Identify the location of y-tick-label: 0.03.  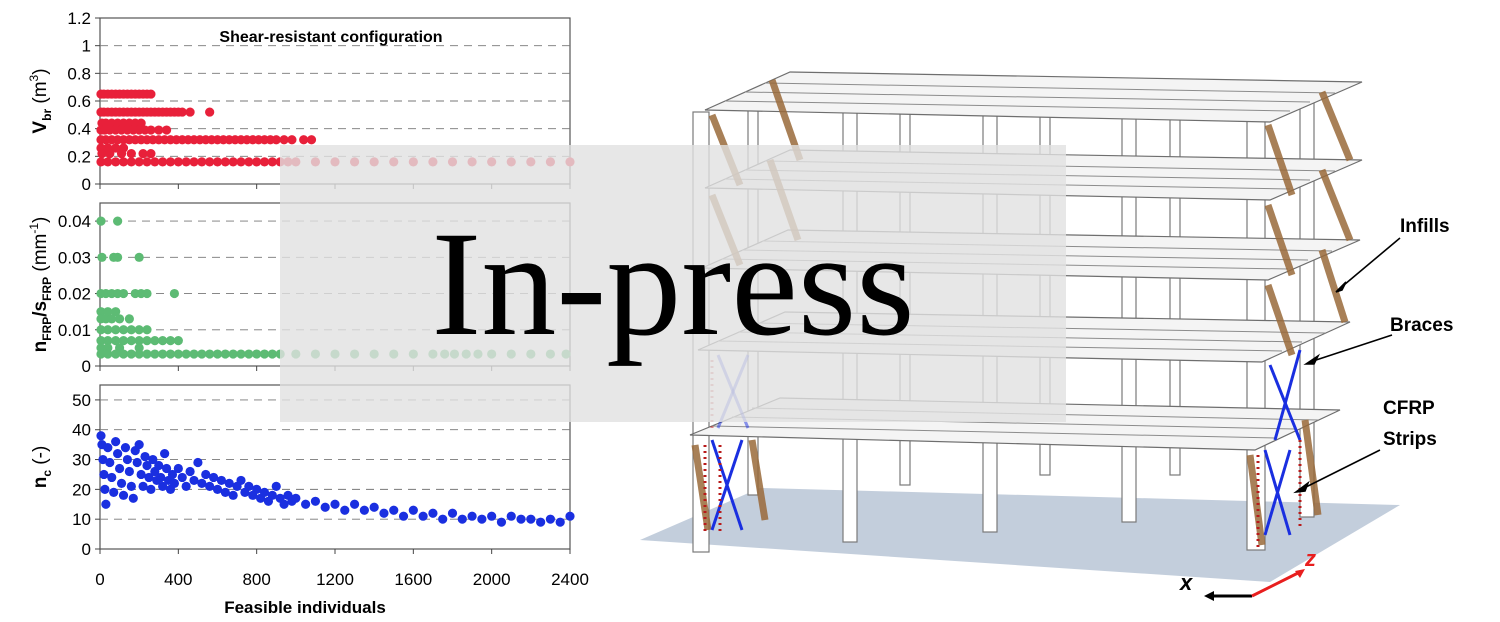
(74, 257).